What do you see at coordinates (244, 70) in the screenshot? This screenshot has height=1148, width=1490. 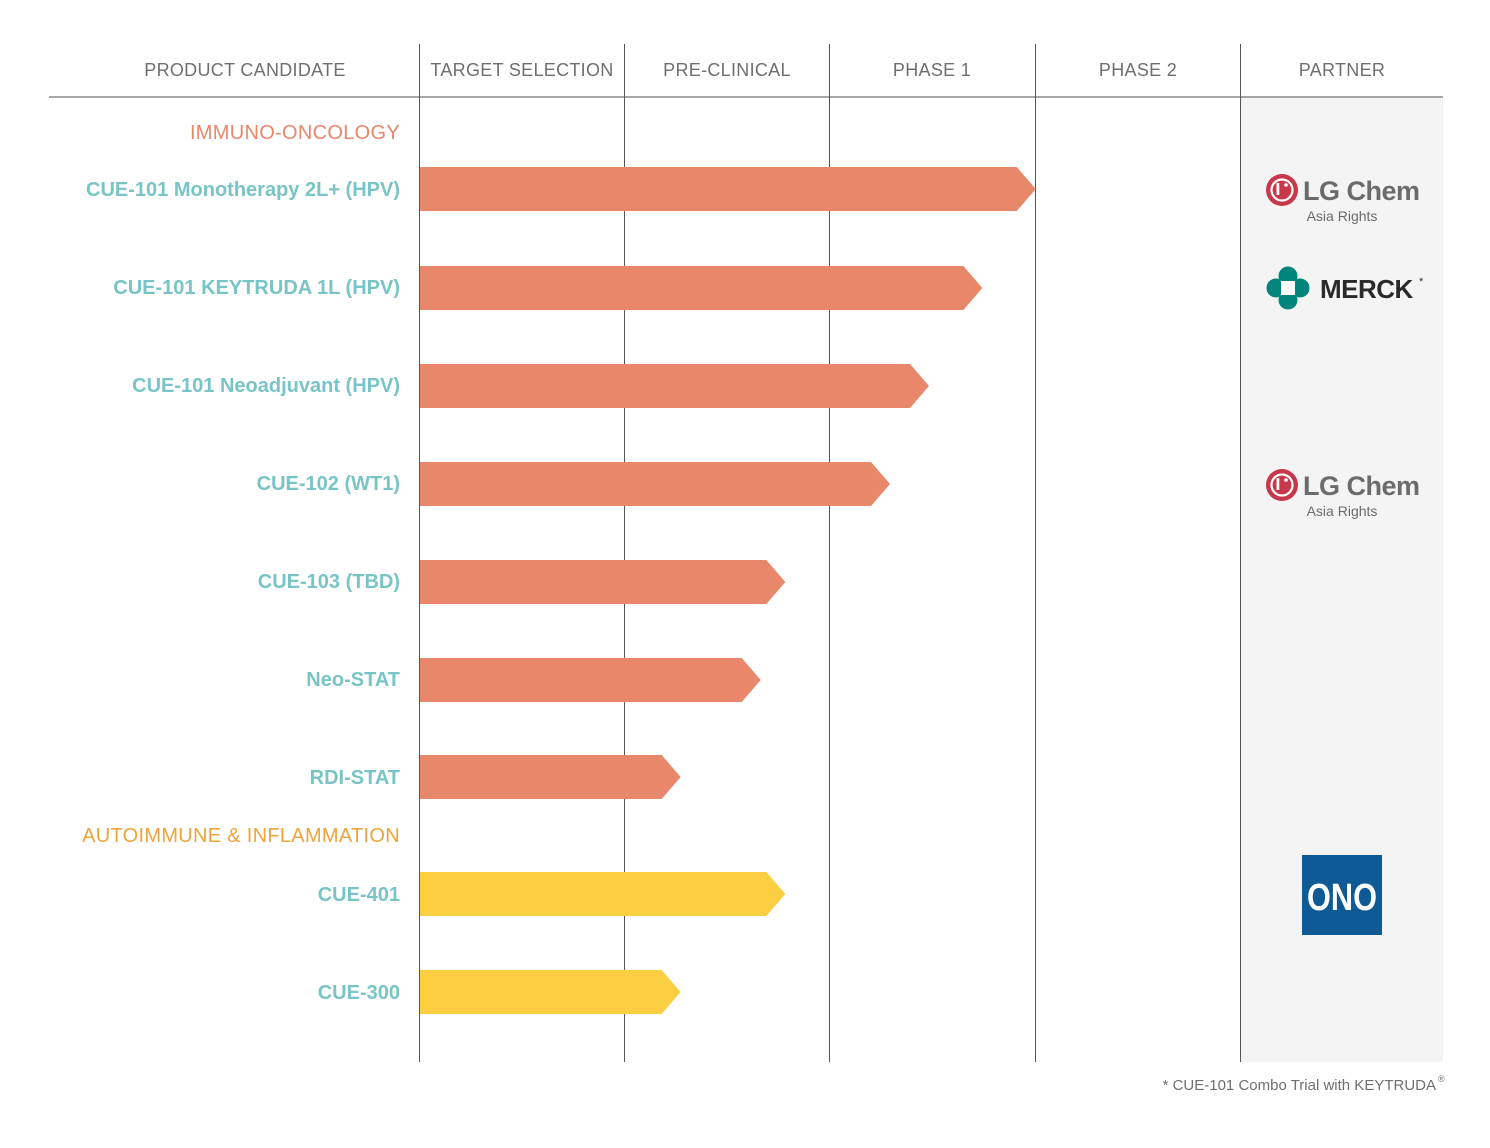 I see `header-product-candidate: PRODUCT CANDIDATE` at bounding box center [244, 70].